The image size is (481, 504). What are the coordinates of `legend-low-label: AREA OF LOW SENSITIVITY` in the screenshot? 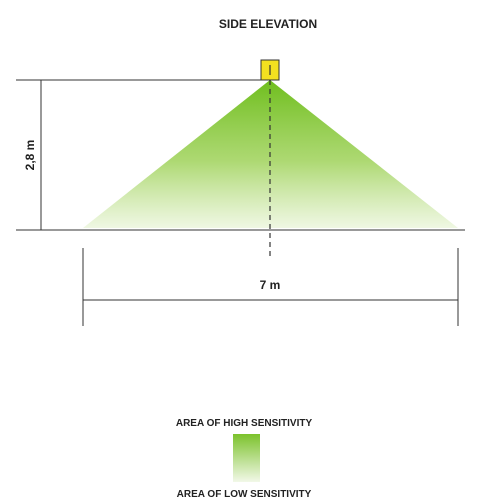 It's located at (244, 494).